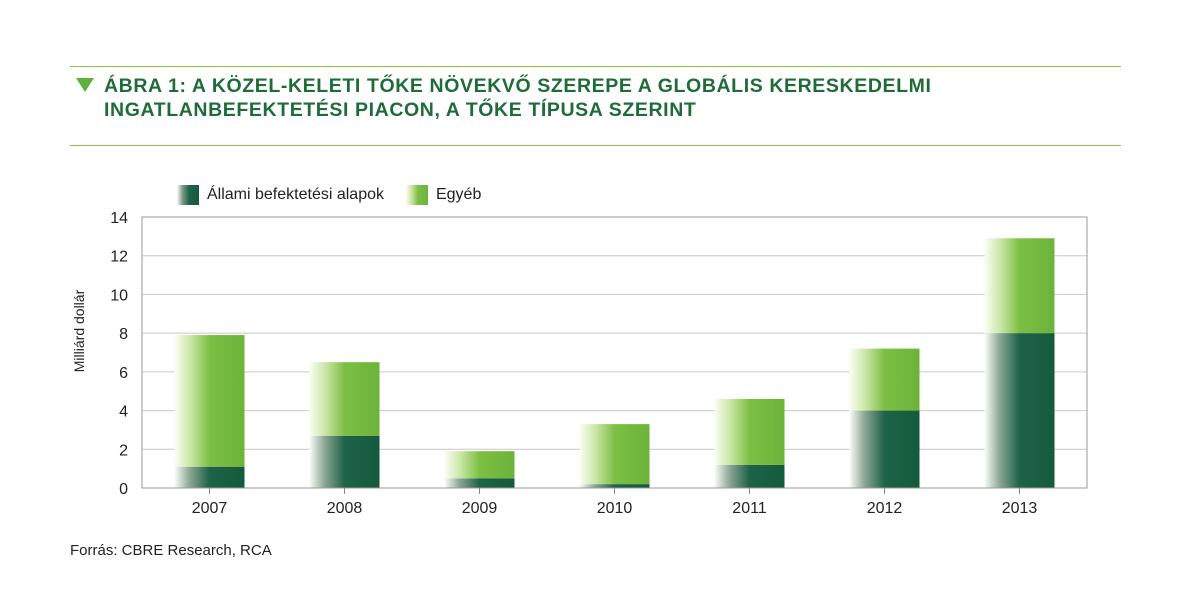 This screenshot has width=1200, height=600. I want to click on x-tick-label: 2008, so click(345, 508).